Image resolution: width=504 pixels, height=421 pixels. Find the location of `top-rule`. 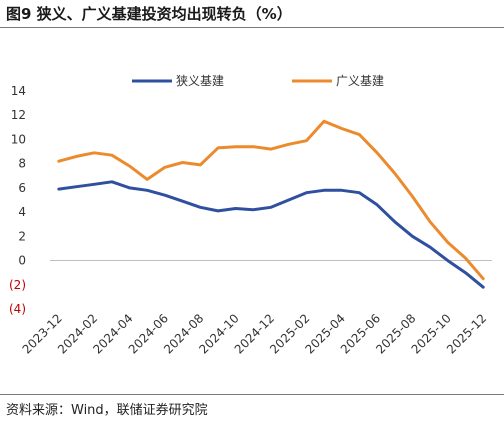

top-rule is located at coordinates (252, 27).